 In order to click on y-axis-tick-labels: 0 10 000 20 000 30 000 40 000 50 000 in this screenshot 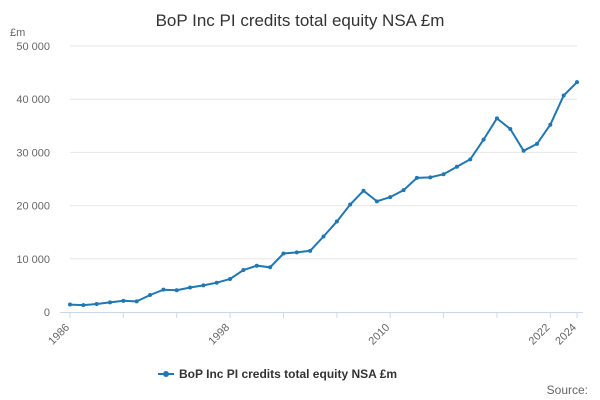, I will do `click(33, 180)`.